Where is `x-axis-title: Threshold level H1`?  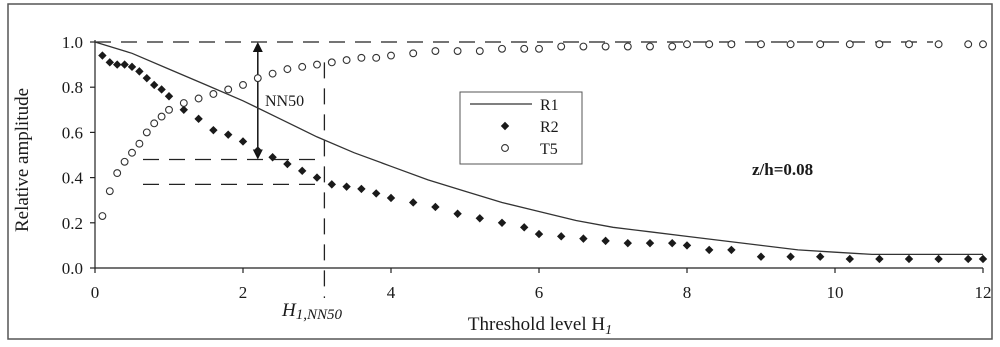
x-axis-title: Threshold level H1 is located at coordinates (540, 326).